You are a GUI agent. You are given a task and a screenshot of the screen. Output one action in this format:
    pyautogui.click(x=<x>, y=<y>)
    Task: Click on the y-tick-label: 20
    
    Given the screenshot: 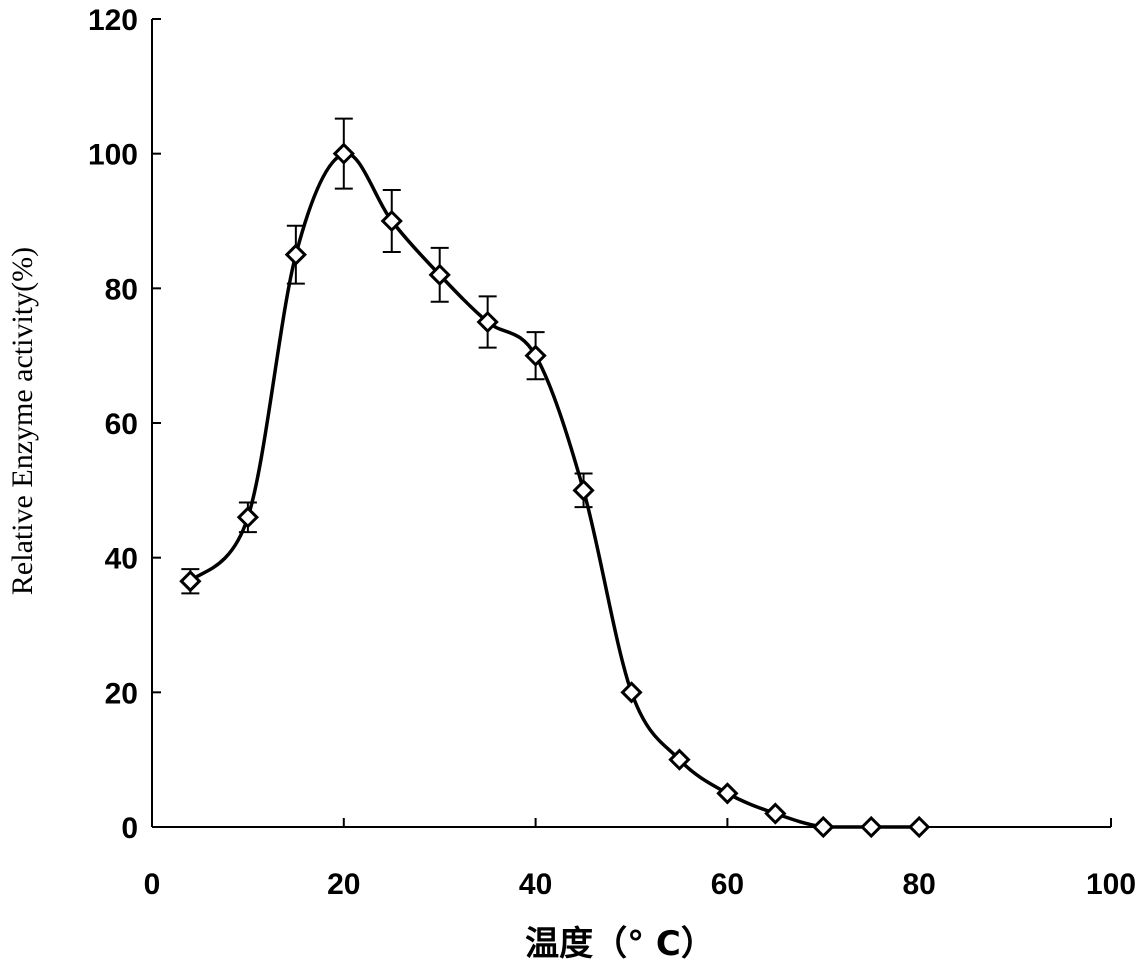 What is the action you would take?
    pyautogui.click(x=121, y=693)
    